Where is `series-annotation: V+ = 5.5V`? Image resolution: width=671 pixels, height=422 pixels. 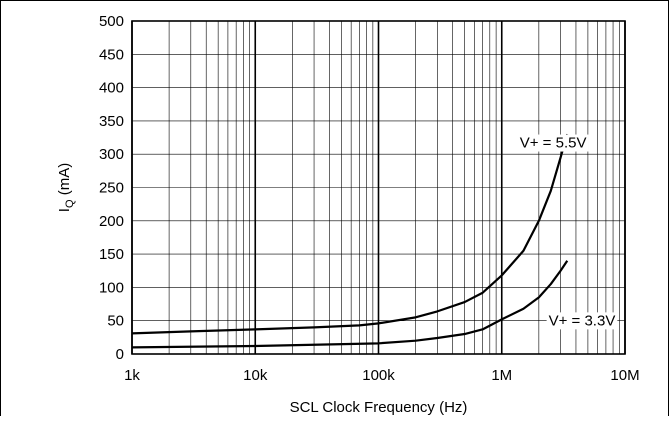
series-annotation: V+ = 5.5V is located at coordinates (553, 143).